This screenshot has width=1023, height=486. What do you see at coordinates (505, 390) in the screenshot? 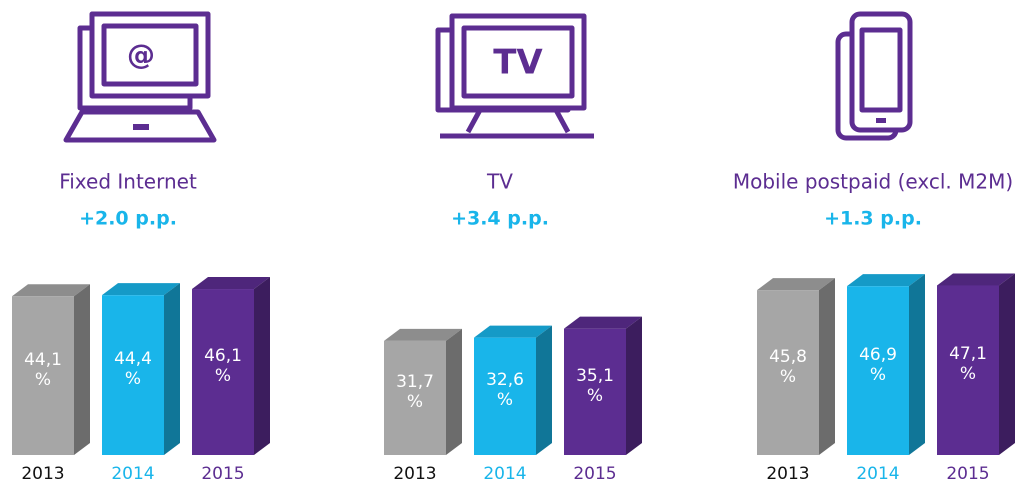
I see `value-label: 32,6 %` at bounding box center [505, 390].